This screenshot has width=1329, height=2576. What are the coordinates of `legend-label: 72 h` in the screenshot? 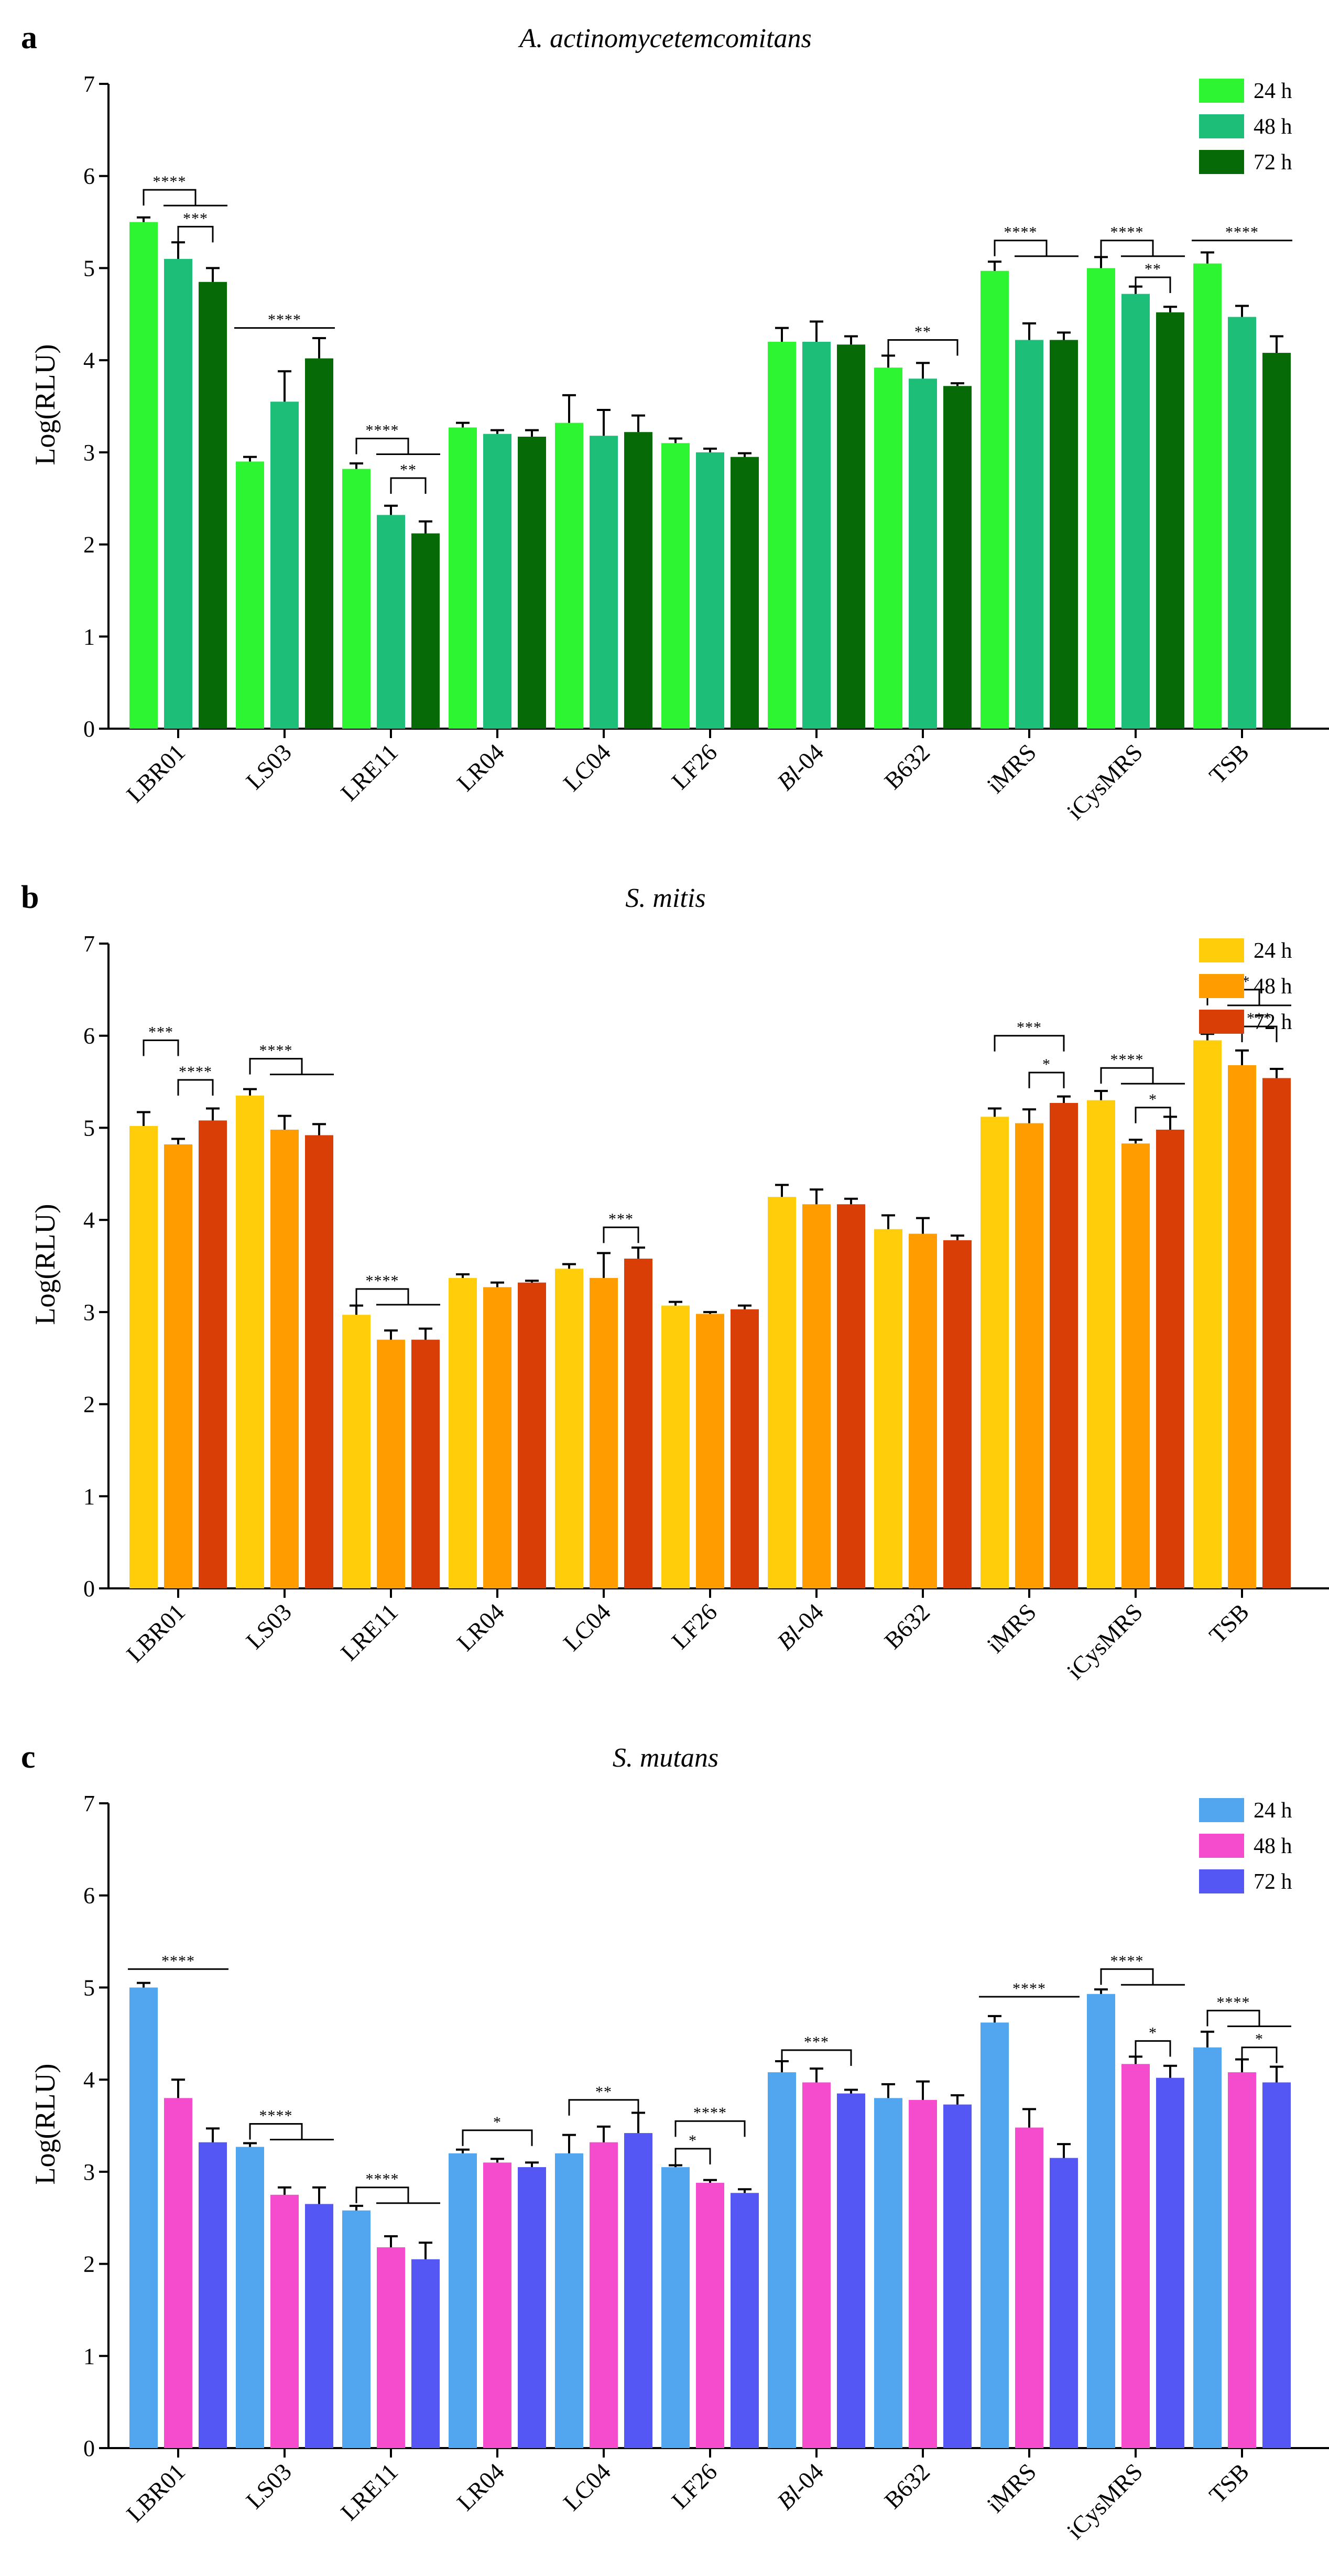 It's located at (1273, 162).